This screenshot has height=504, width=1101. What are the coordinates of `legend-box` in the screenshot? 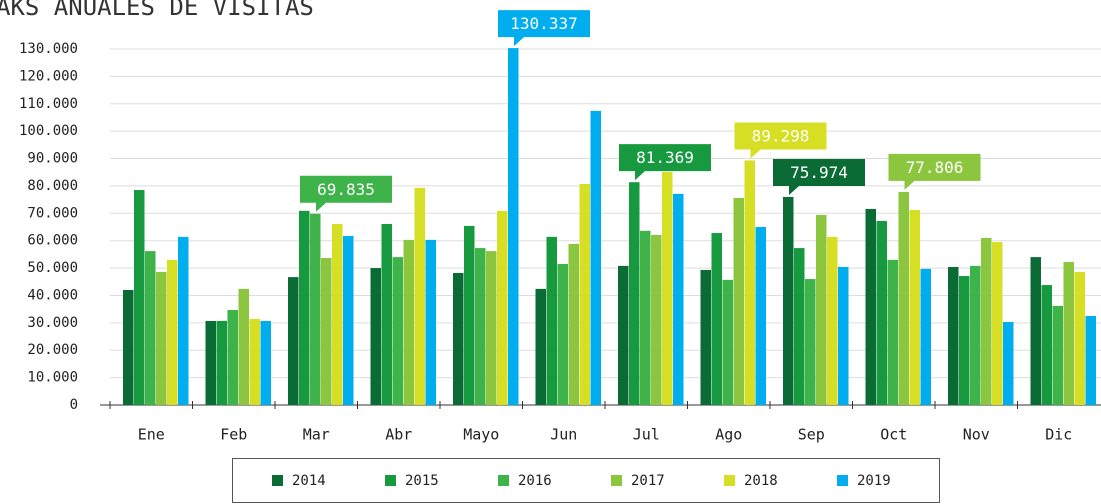 It's located at (586, 480).